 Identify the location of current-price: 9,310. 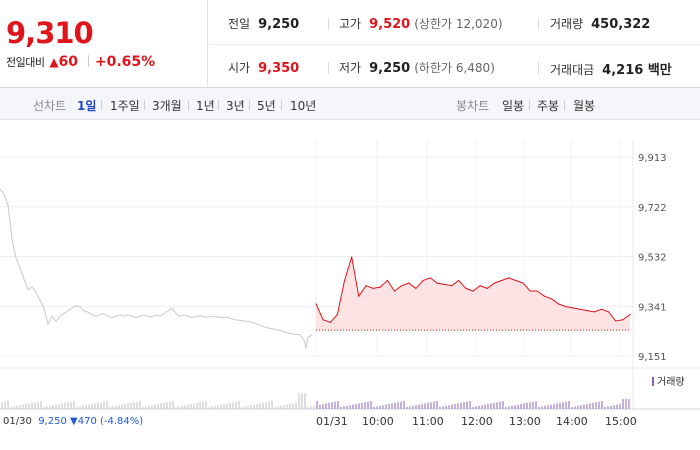
(50, 33).